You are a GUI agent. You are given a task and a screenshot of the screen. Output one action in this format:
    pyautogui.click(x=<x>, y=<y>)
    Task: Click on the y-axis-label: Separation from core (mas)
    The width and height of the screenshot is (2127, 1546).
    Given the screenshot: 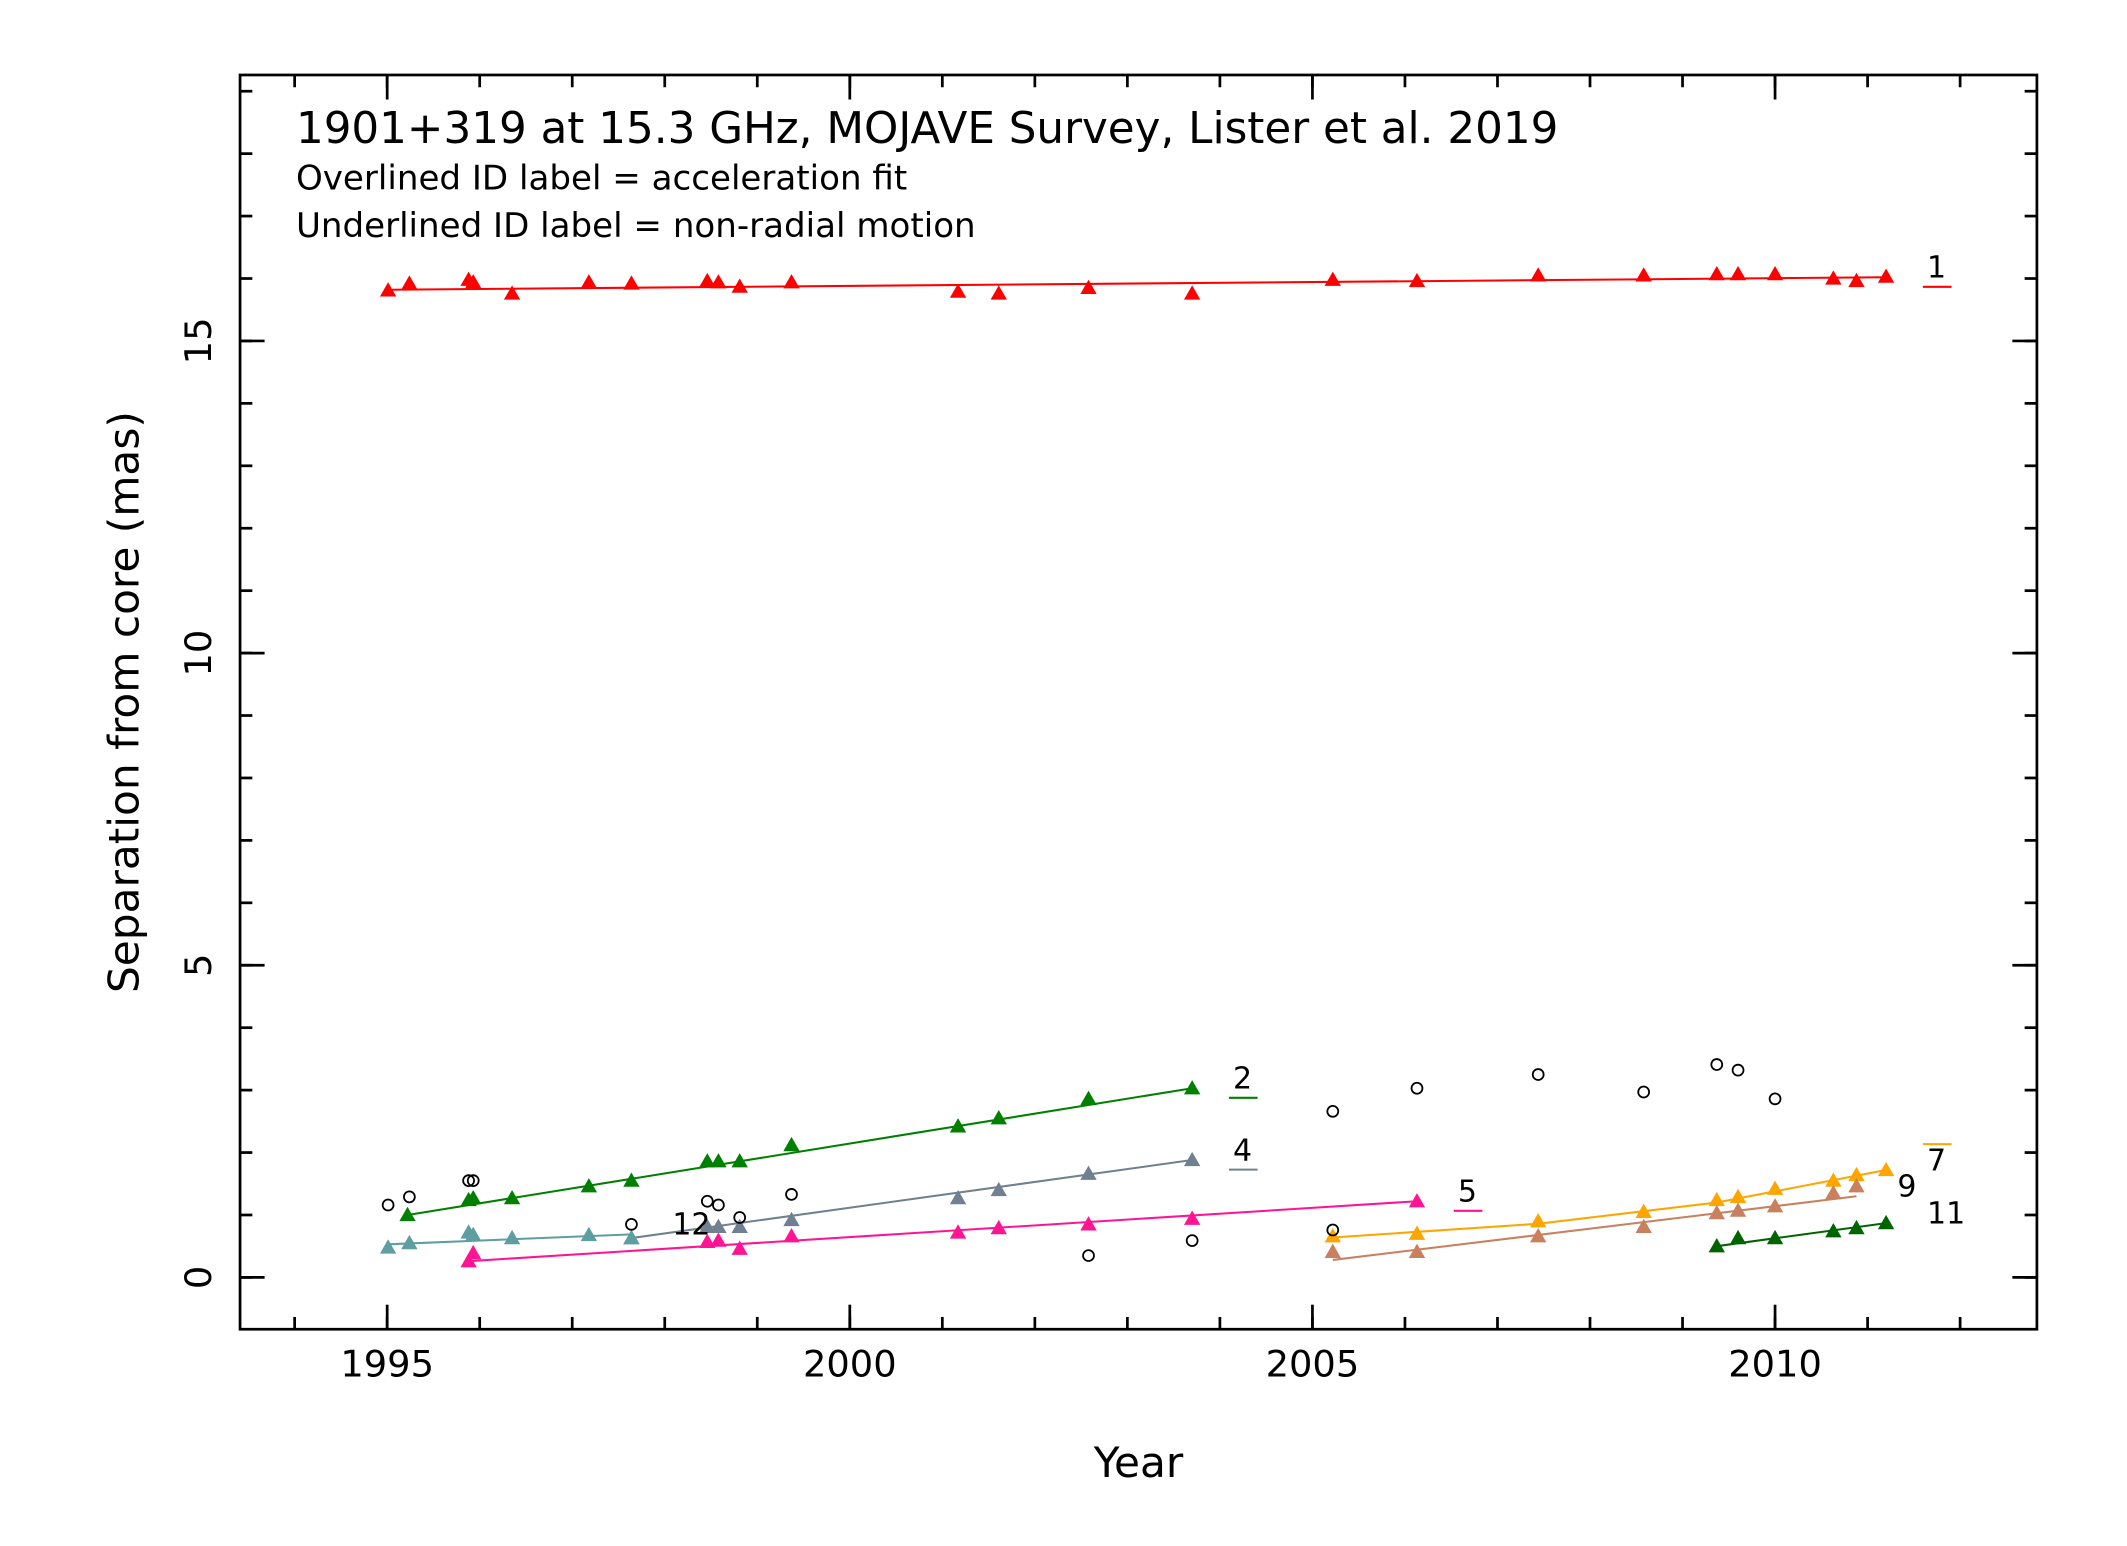 What is the action you would take?
    pyautogui.click(x=123, y=702)
    